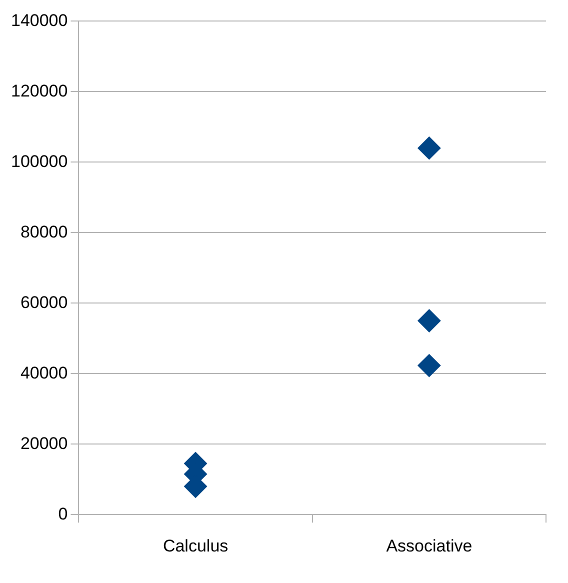 The width and height of the screenshot is (568, 583). Describe the element at coordinates (195, 546) in the screenshot. I see `x-tick-label: Calculus` at that location.